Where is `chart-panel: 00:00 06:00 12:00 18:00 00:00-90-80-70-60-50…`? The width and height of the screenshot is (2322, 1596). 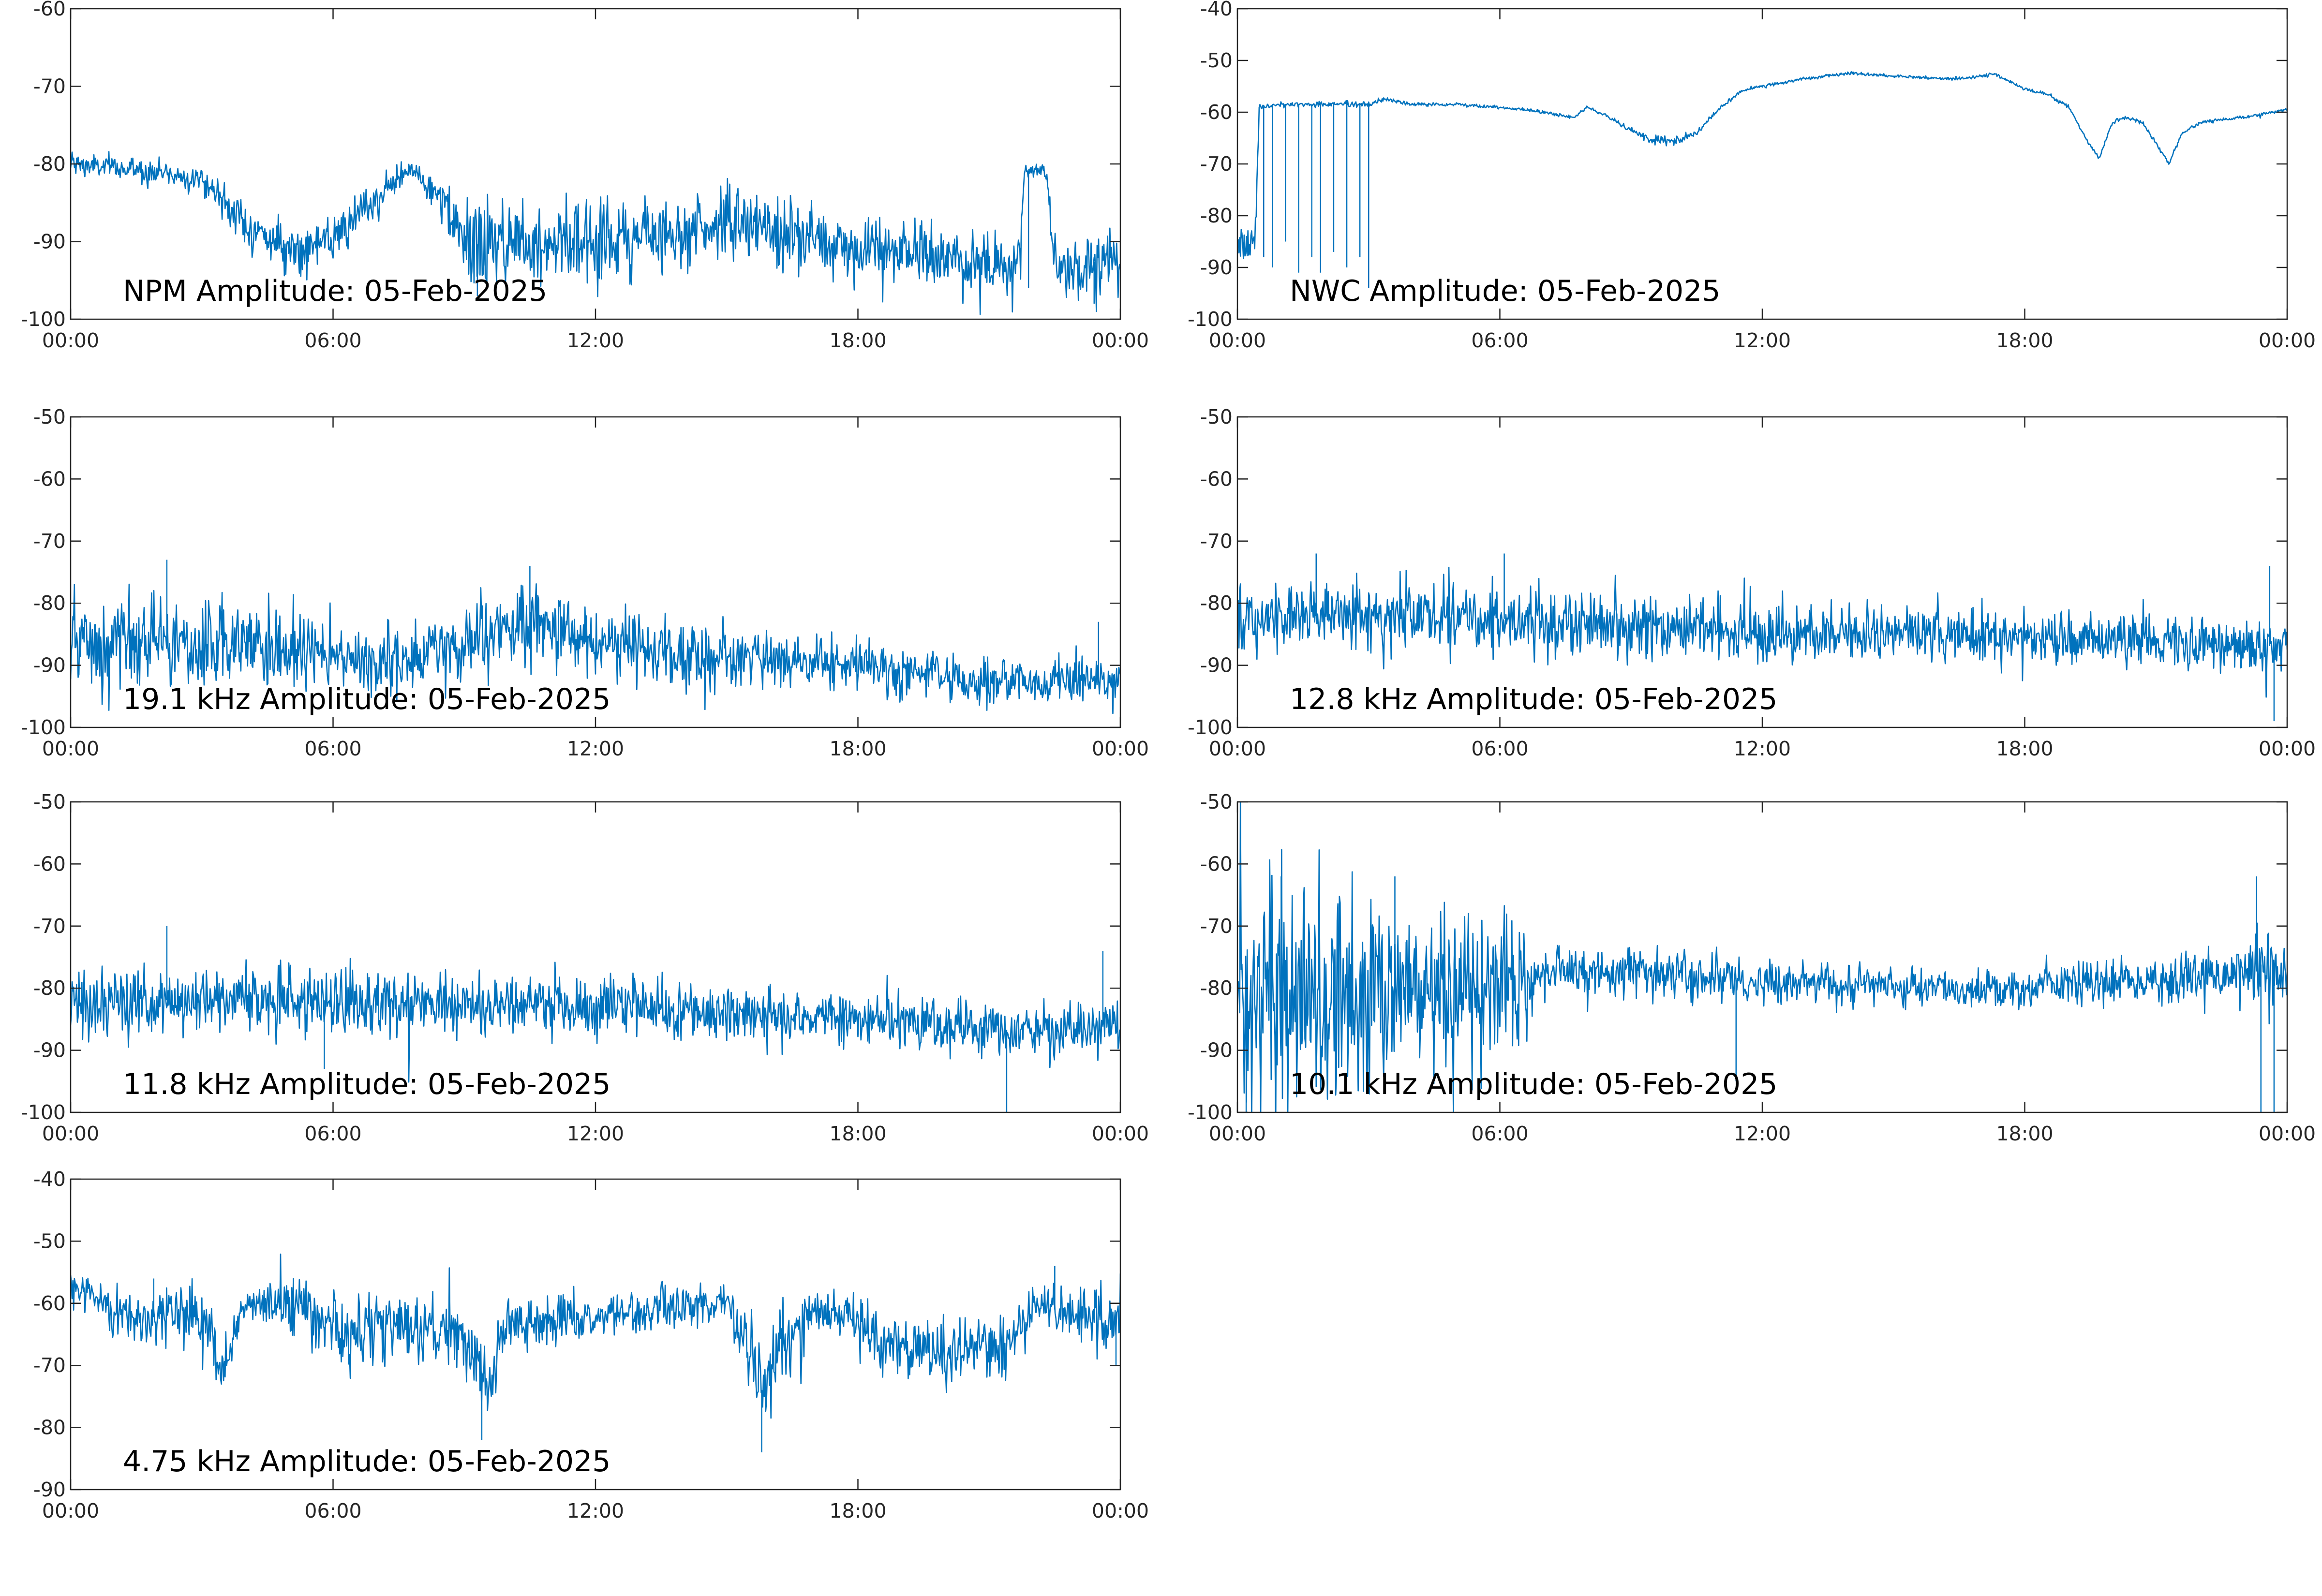
chart-panel: 00:00 06:00 12:00 18:00 00:00-90-80-70-60-50… is located at coordinates (591, 1344).